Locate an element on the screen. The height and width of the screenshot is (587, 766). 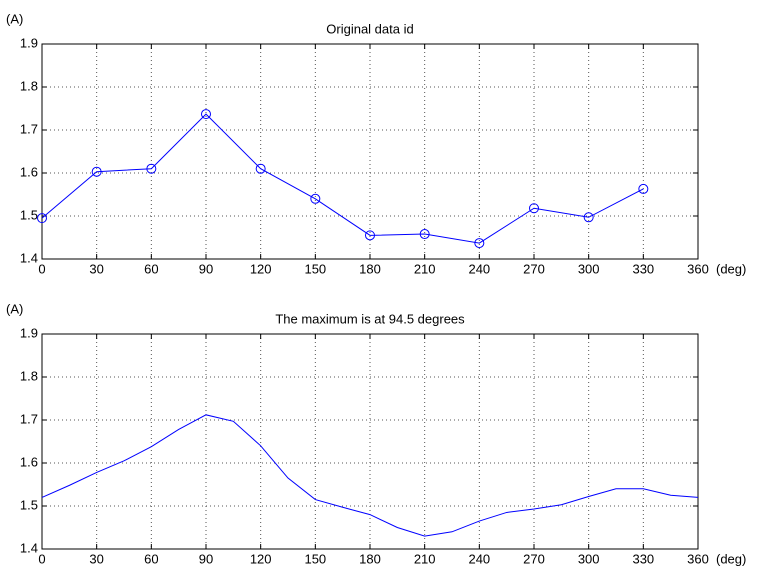
chart-title: Original data id is located at coordinates (369, 28).